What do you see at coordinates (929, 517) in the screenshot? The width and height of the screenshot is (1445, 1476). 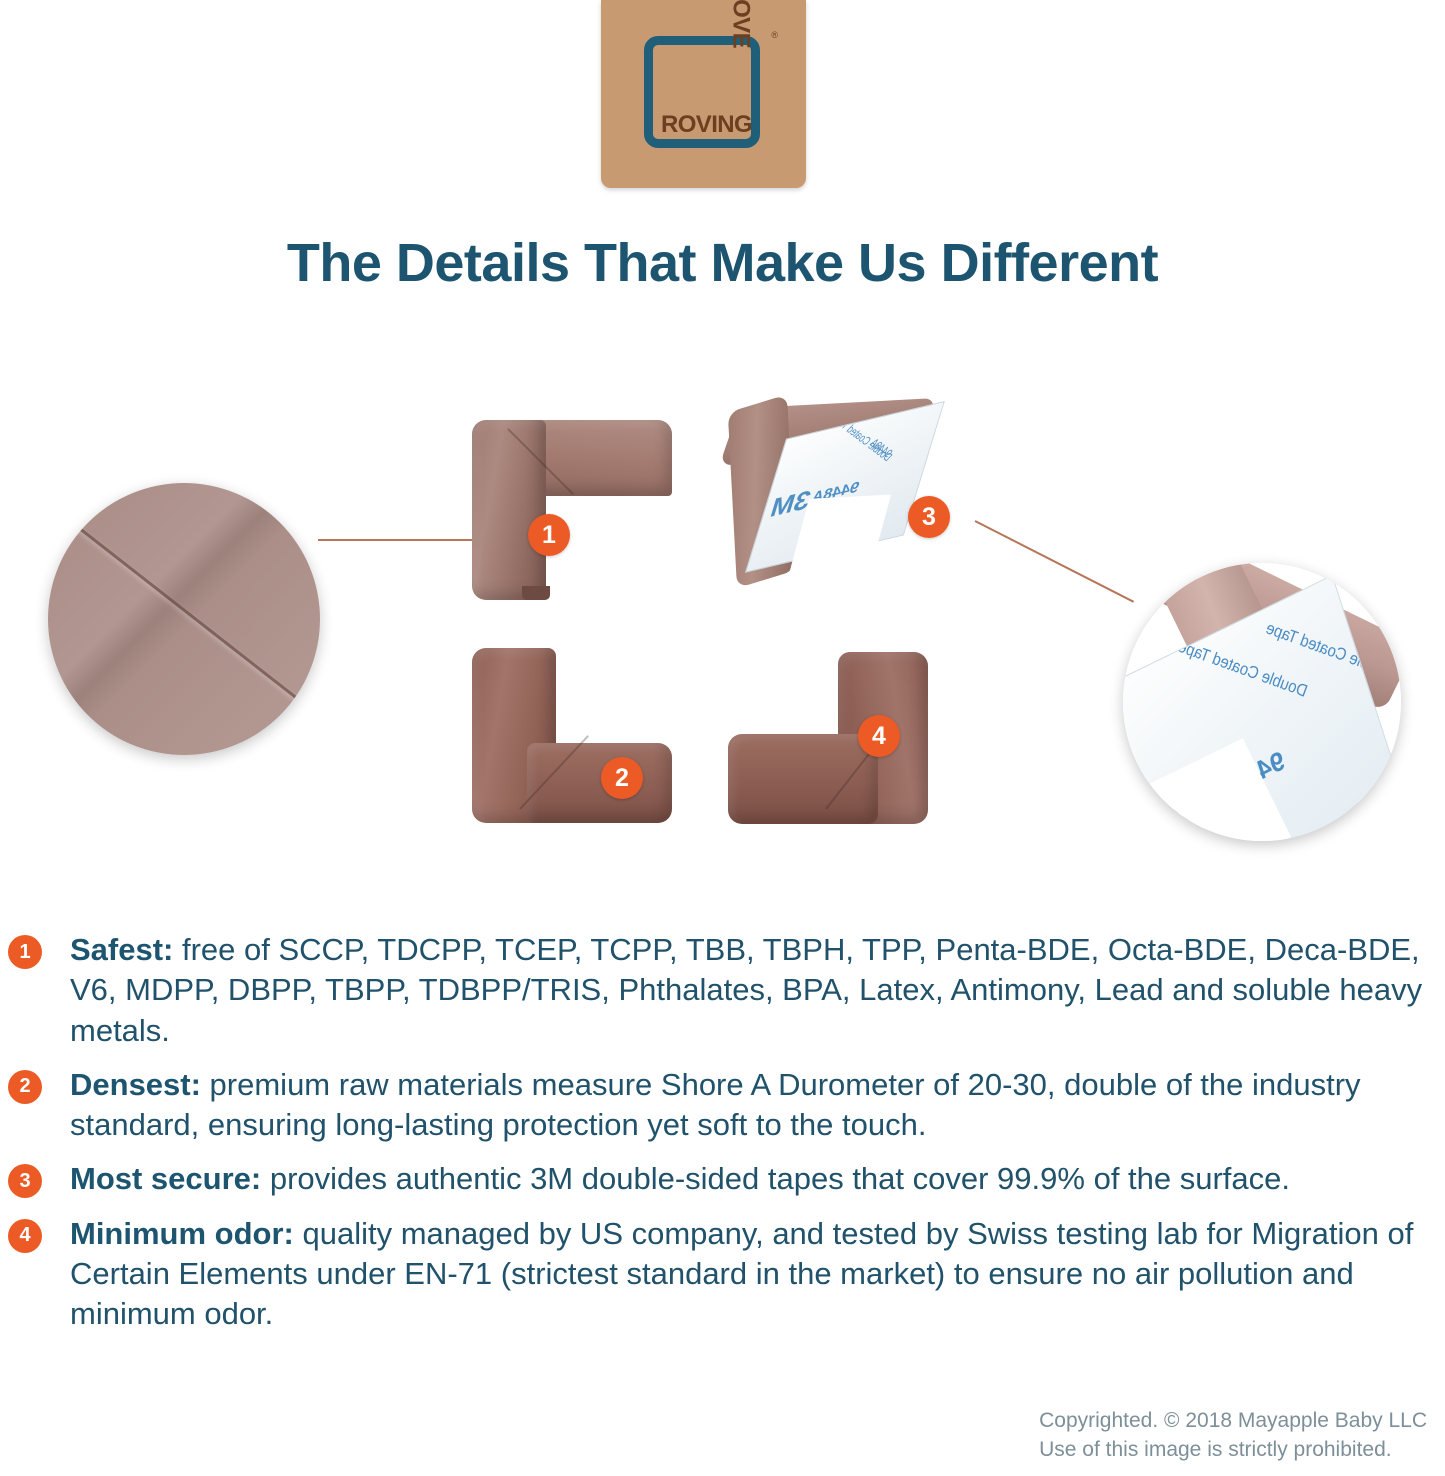 I see `callout-badge-3: 3` at bounding box center [929, 517].